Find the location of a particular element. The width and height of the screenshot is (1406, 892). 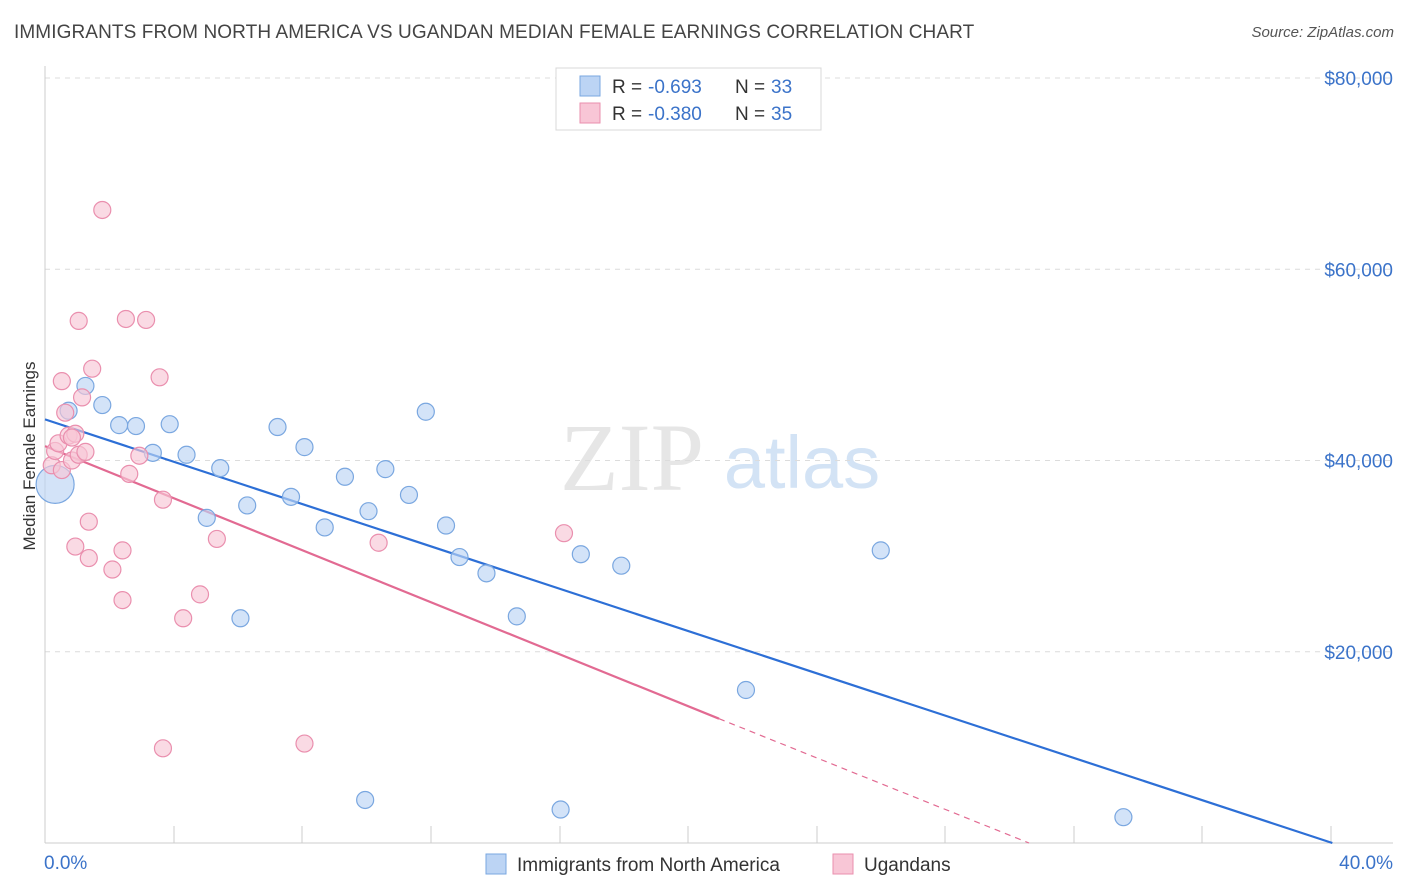

correlation-legend: R = -0.693 N = 33 R = -0.380 N = 35 is located at coordinates (688, 99).